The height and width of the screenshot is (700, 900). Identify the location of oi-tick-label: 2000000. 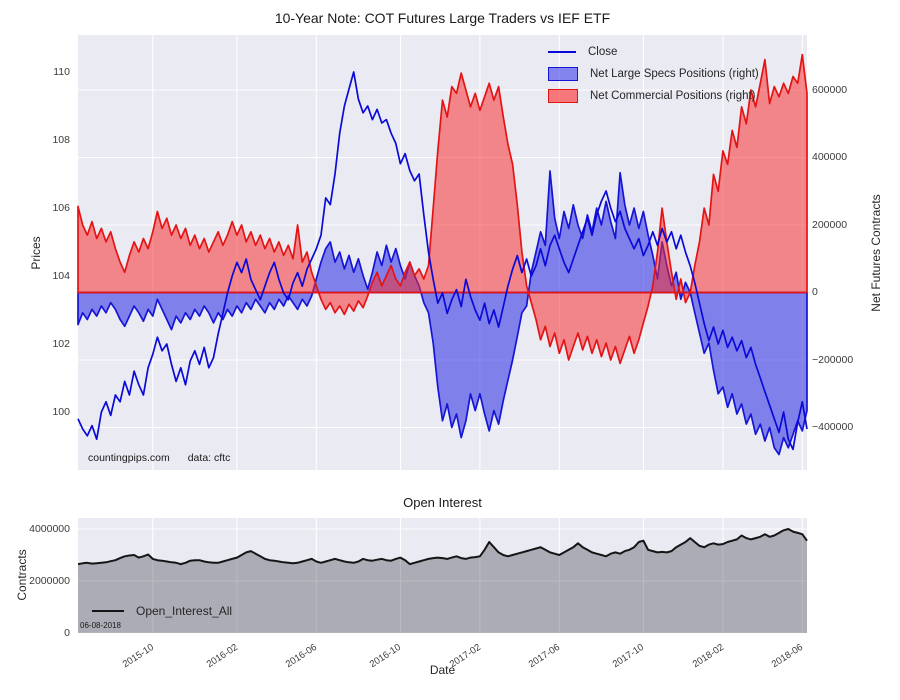
(49, 580).